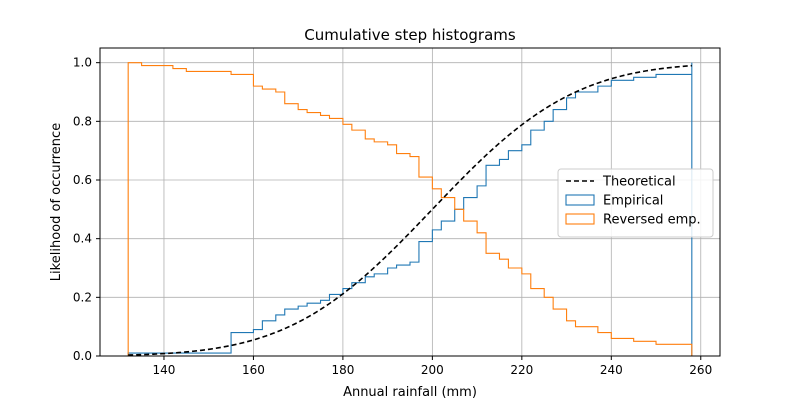  What do you see at coordinates (164, 370) in the screenshot?
I see `x-tick-label: 140` at bounding box center [164, 370].